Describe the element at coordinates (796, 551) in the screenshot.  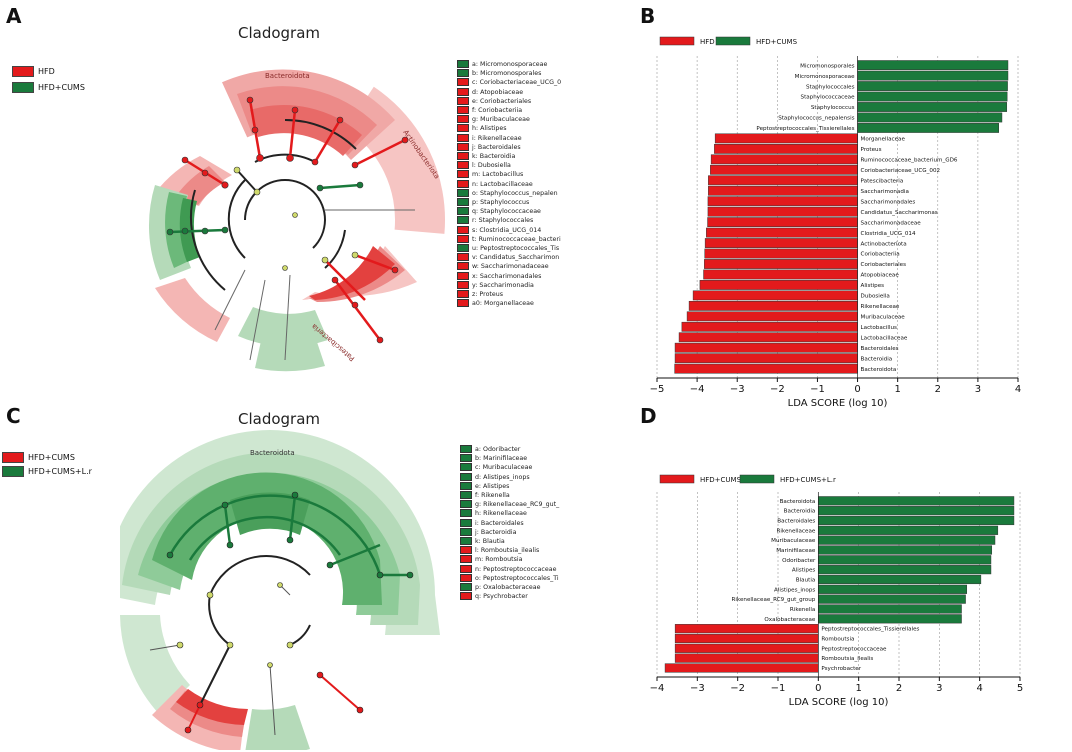
I see `bar-label: Marinifilaceae` at that location.